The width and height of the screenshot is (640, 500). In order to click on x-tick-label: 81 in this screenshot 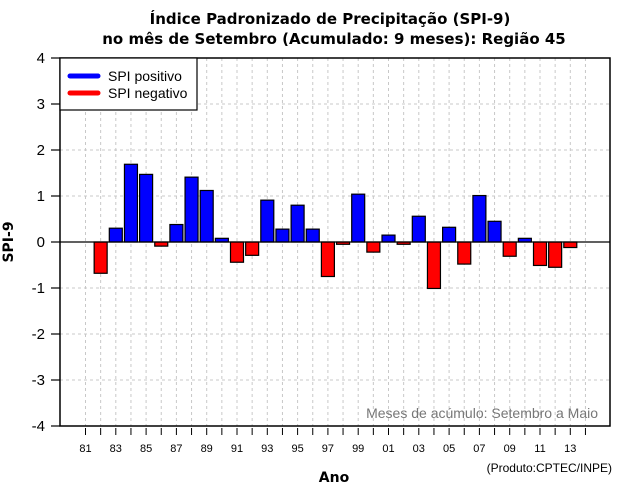, I will do `click(85, 449)`.